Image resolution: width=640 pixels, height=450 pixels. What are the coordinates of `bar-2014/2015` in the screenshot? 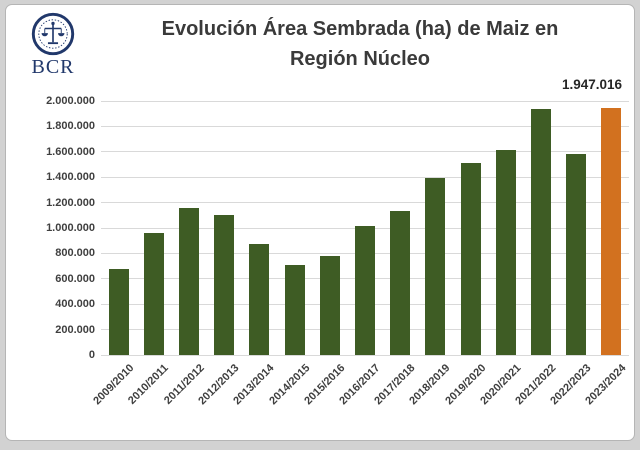 It's located at (294, 310).